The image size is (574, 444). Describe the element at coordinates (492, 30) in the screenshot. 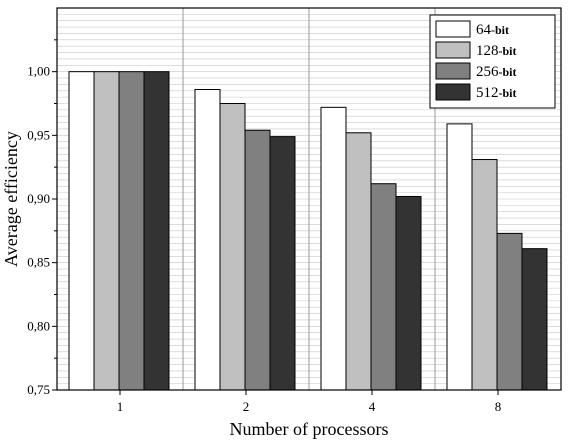

I see `legend-label-64: 64-bit` at that location.